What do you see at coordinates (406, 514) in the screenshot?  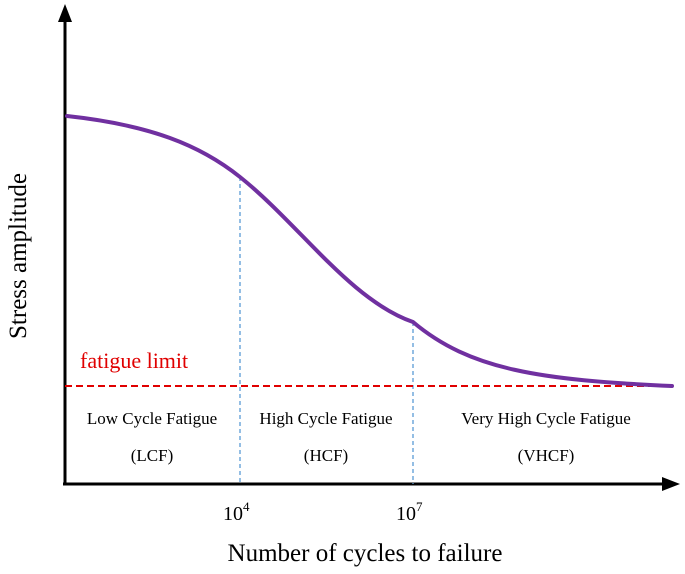 I see `x-tick-1e7-base: 10` at bounding box center [406, 514].